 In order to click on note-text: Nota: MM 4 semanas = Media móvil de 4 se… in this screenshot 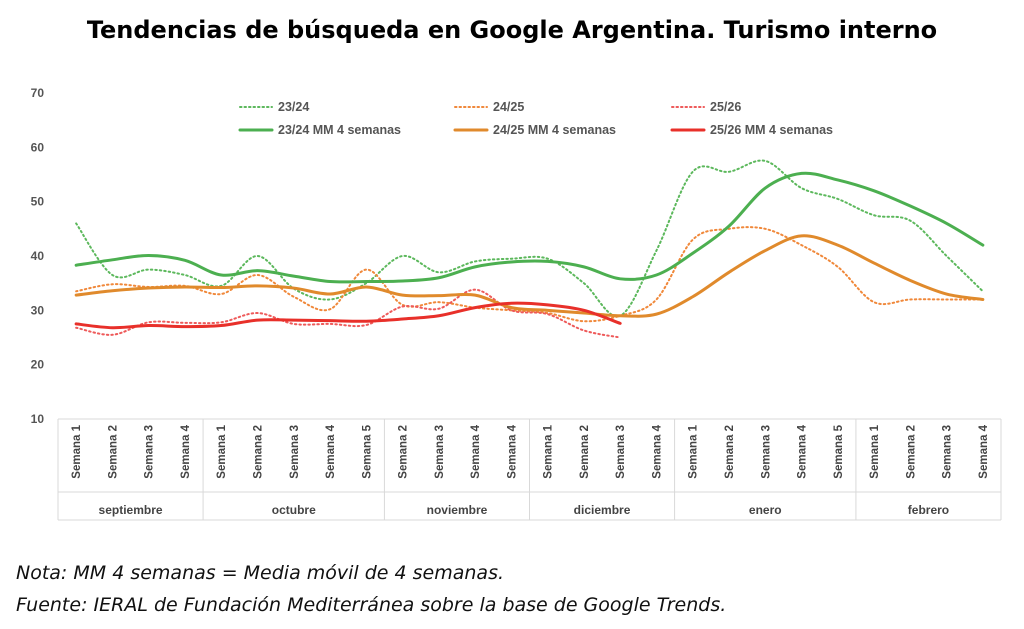, I will do `click(260, 573)`.